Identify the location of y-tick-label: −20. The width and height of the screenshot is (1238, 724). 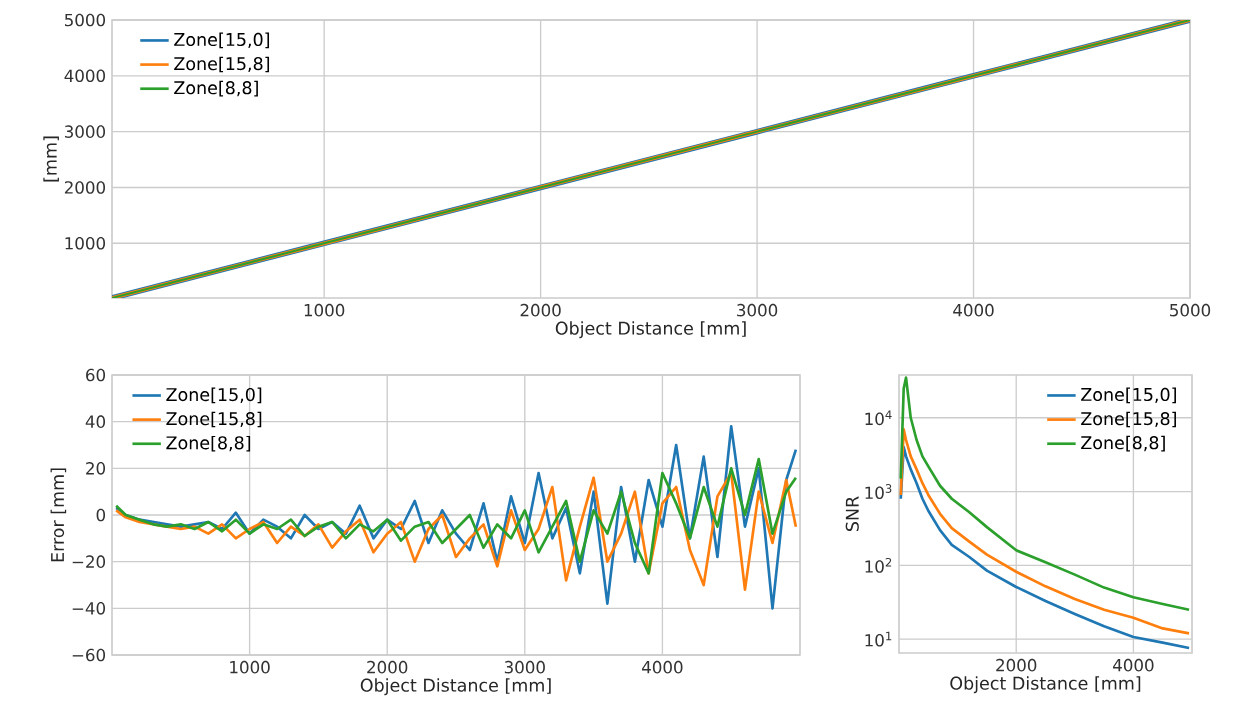
(89, 561).